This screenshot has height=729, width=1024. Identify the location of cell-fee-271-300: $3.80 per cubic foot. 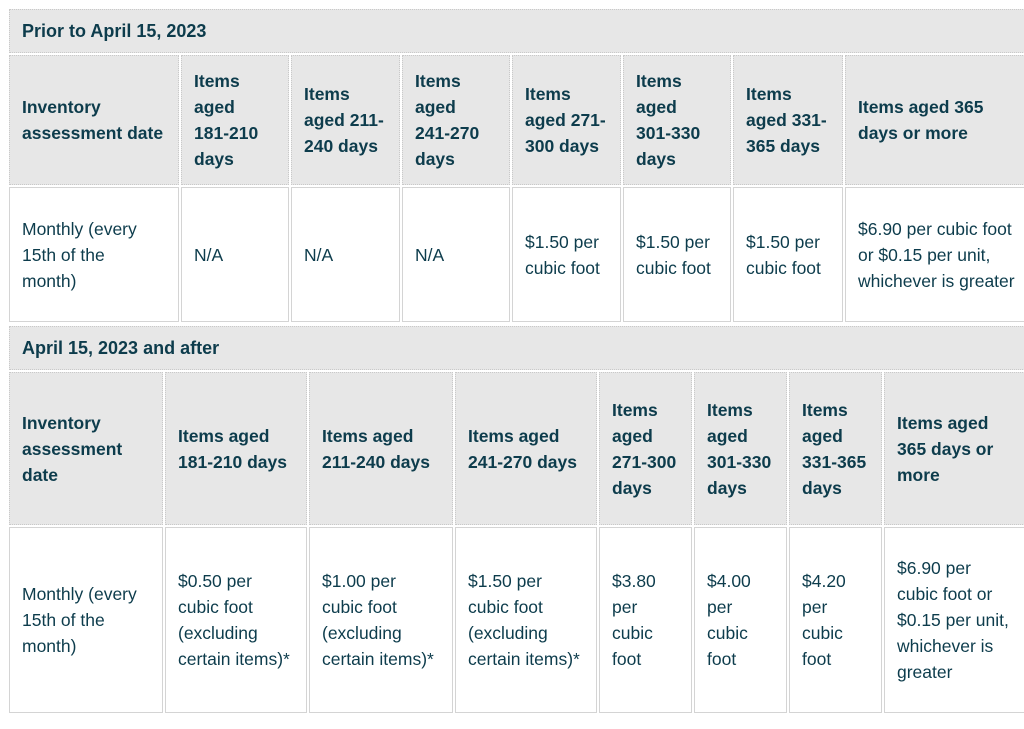
(645, 620).